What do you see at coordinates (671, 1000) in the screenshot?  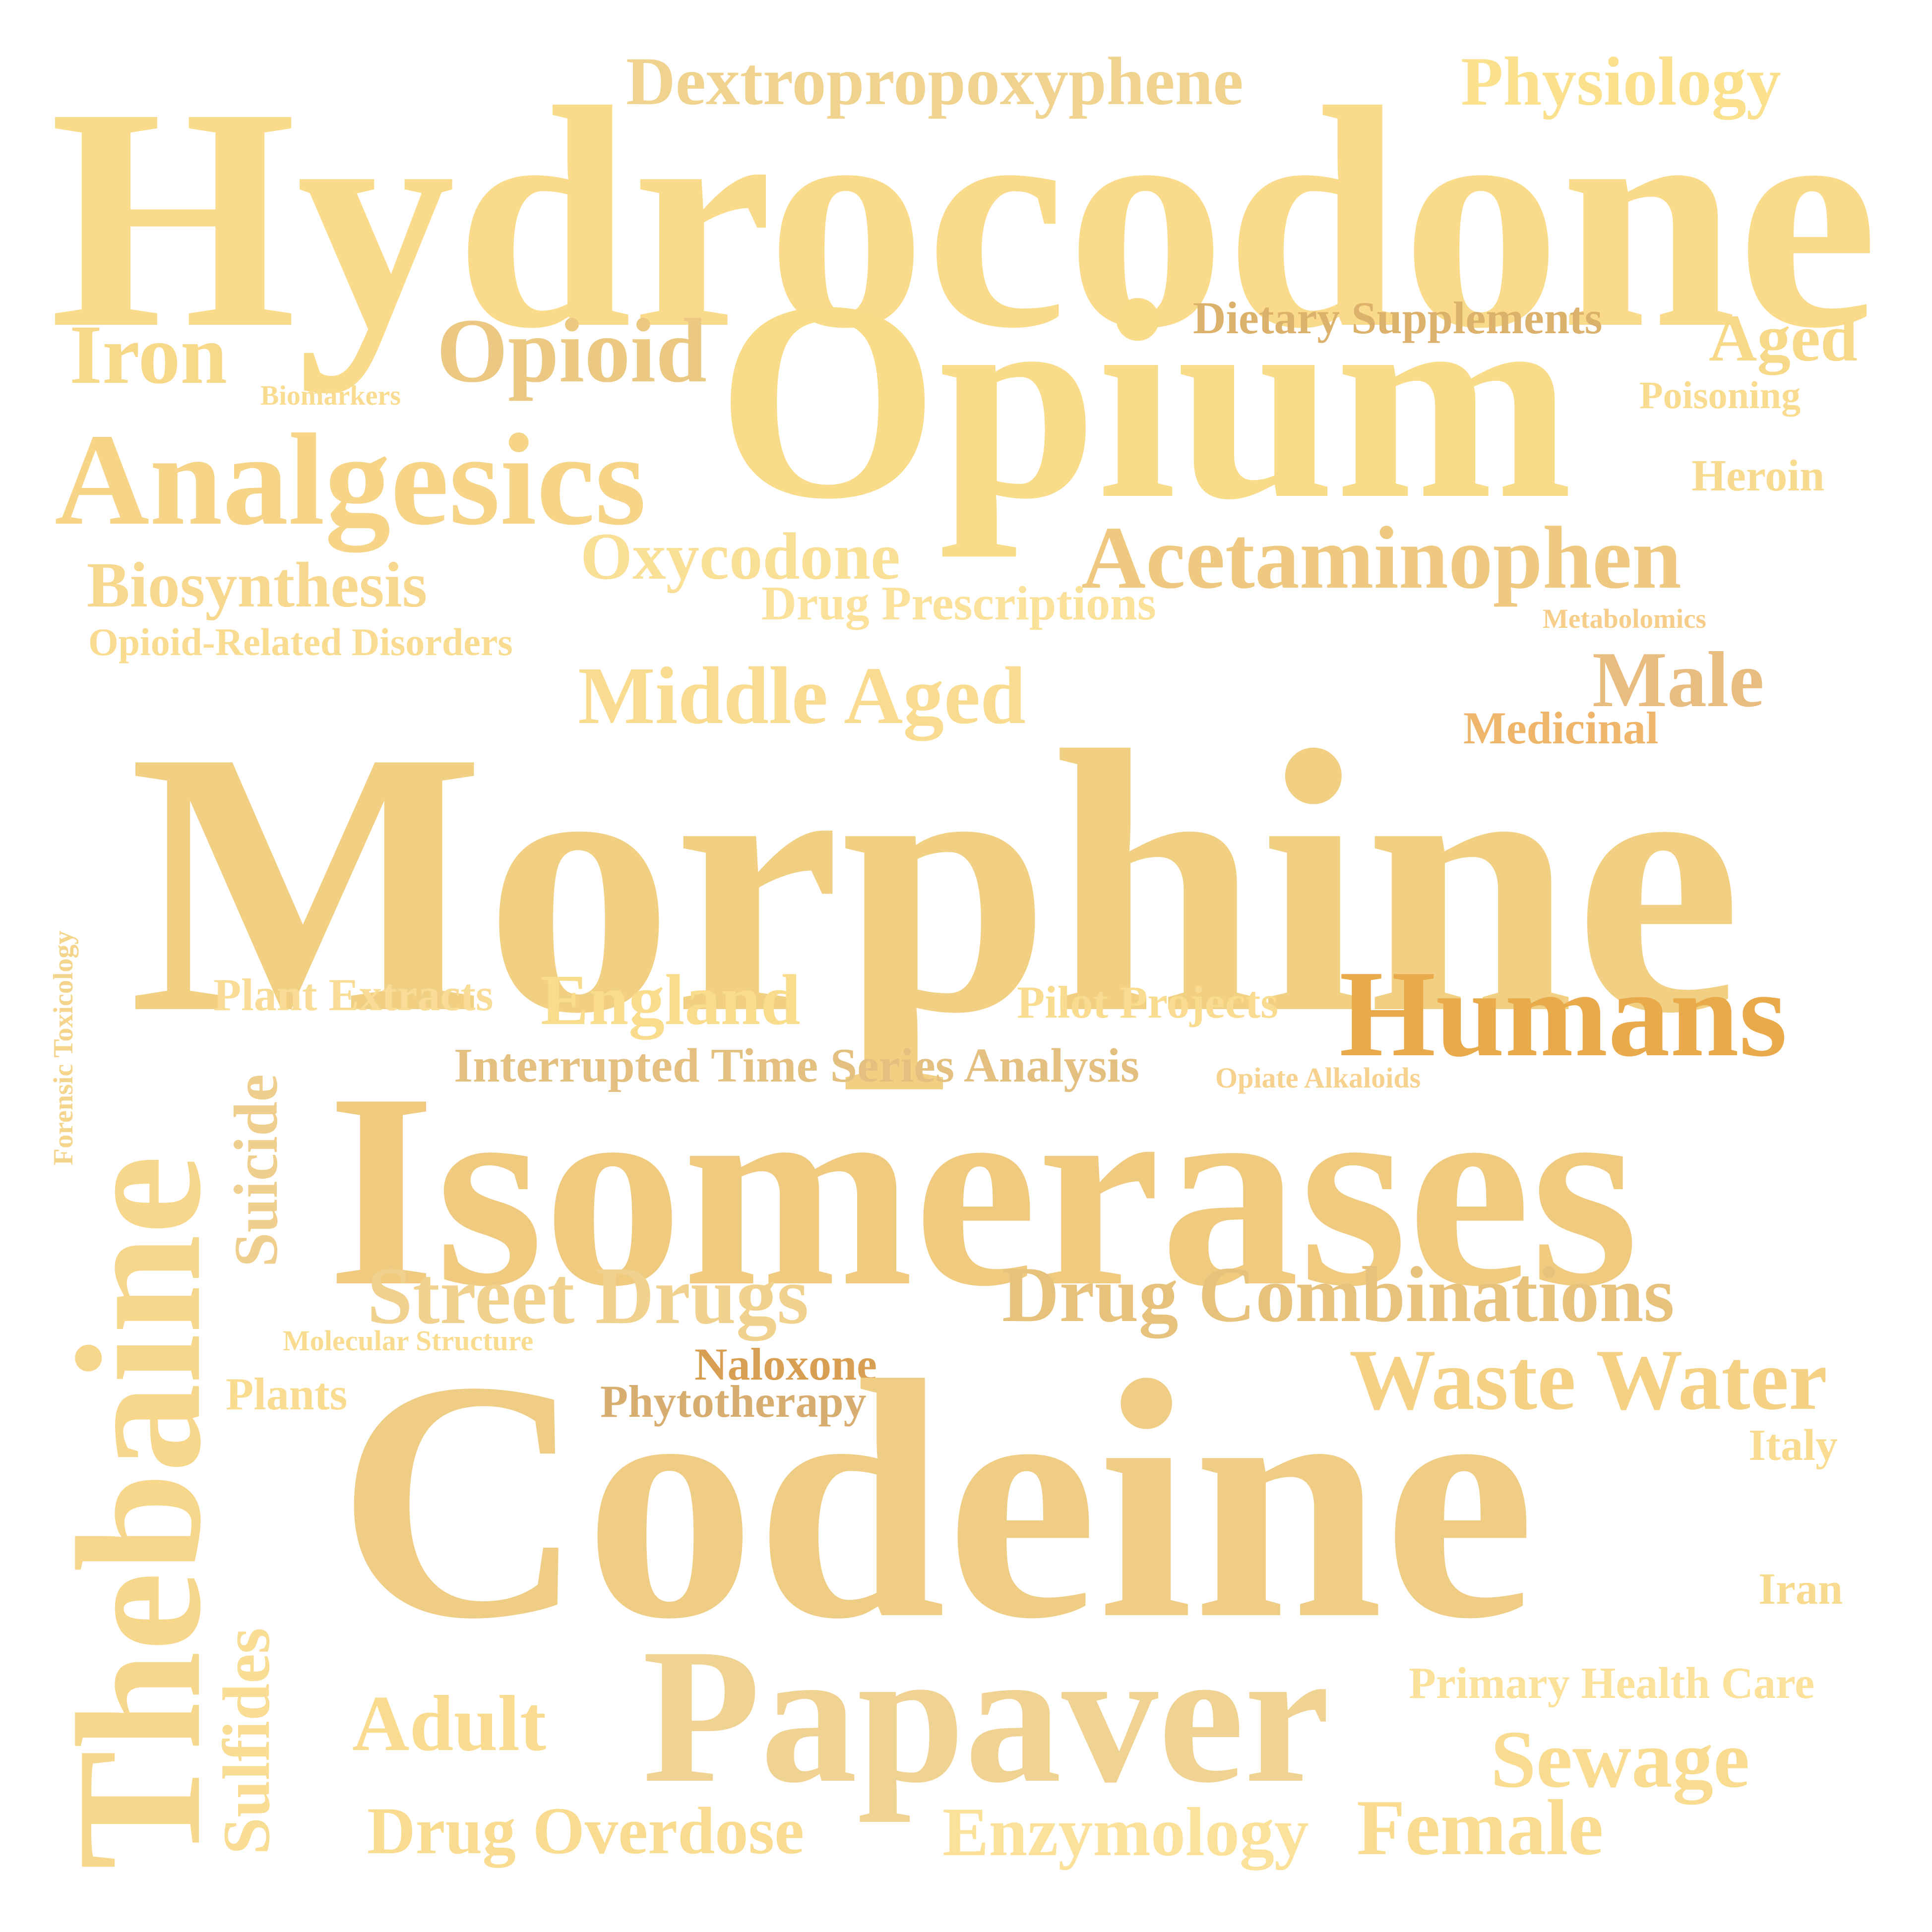 I see `word-england: England` at bounding box center [671, 1000].